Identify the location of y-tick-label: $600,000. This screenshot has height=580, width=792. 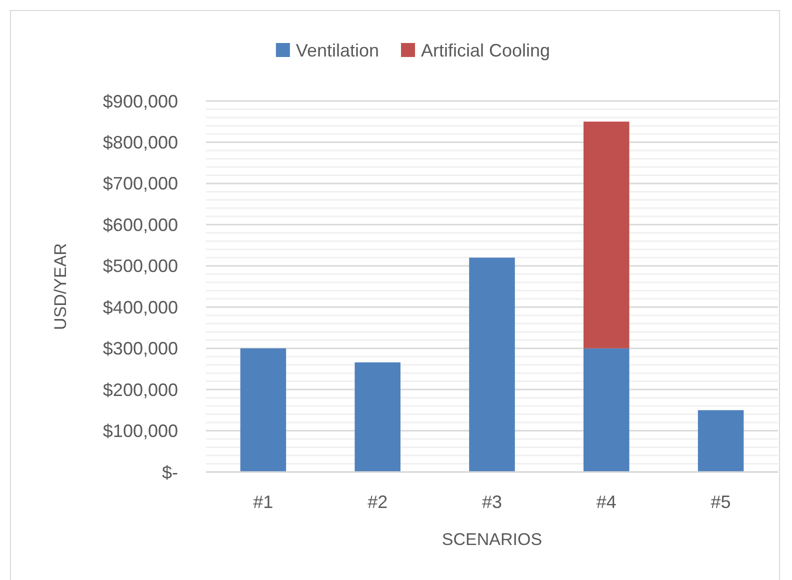
(140, 224).